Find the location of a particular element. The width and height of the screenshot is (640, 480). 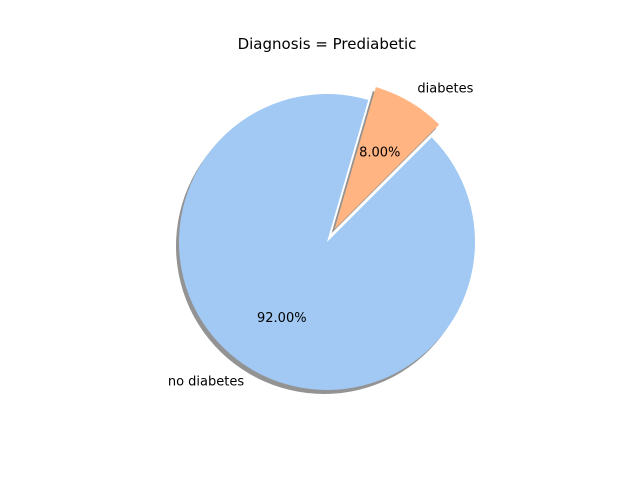

slice-diabetes is located at coordinates (387, 158).